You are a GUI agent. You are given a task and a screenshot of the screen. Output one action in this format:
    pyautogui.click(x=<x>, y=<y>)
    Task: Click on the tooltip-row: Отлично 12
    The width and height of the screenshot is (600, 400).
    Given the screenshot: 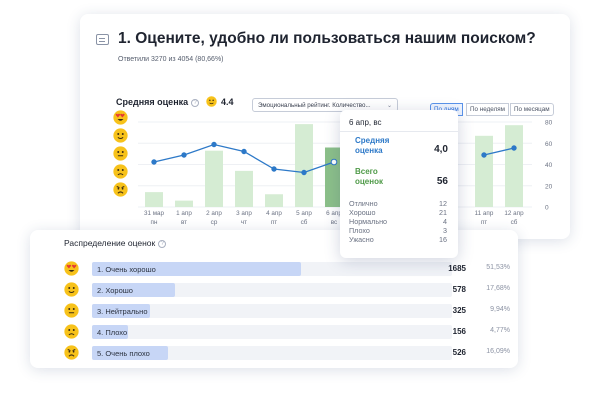 What is the action you would take?
    pyautogui.click(x=399, y=203)
    